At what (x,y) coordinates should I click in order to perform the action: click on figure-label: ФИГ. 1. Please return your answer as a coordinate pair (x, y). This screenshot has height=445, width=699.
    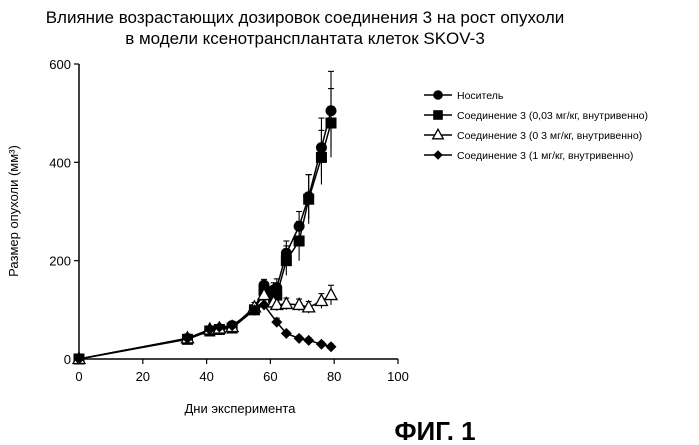
    Looking at the image, I should click on (434, 430).